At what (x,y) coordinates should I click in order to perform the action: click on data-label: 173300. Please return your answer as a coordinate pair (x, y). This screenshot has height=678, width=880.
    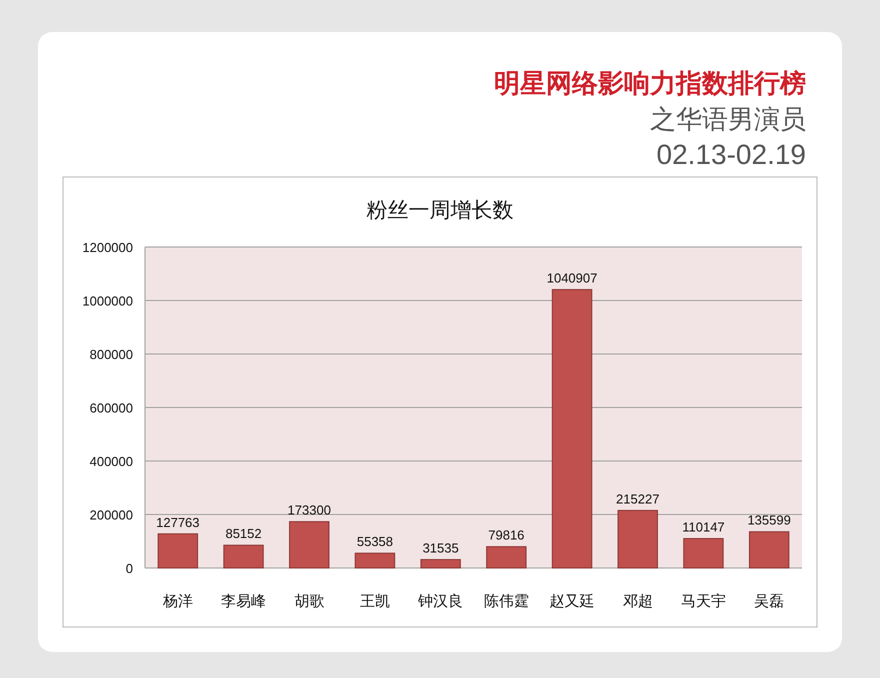
    Looking at the image, I should click on (309, 510).